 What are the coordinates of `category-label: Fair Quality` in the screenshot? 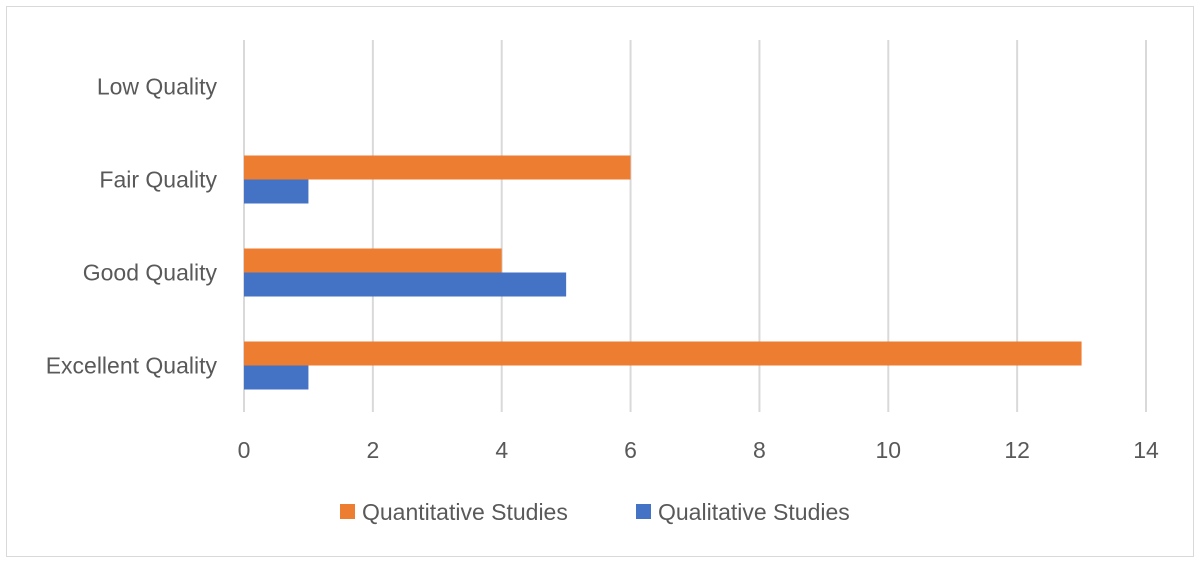 It's located at (158, 180).